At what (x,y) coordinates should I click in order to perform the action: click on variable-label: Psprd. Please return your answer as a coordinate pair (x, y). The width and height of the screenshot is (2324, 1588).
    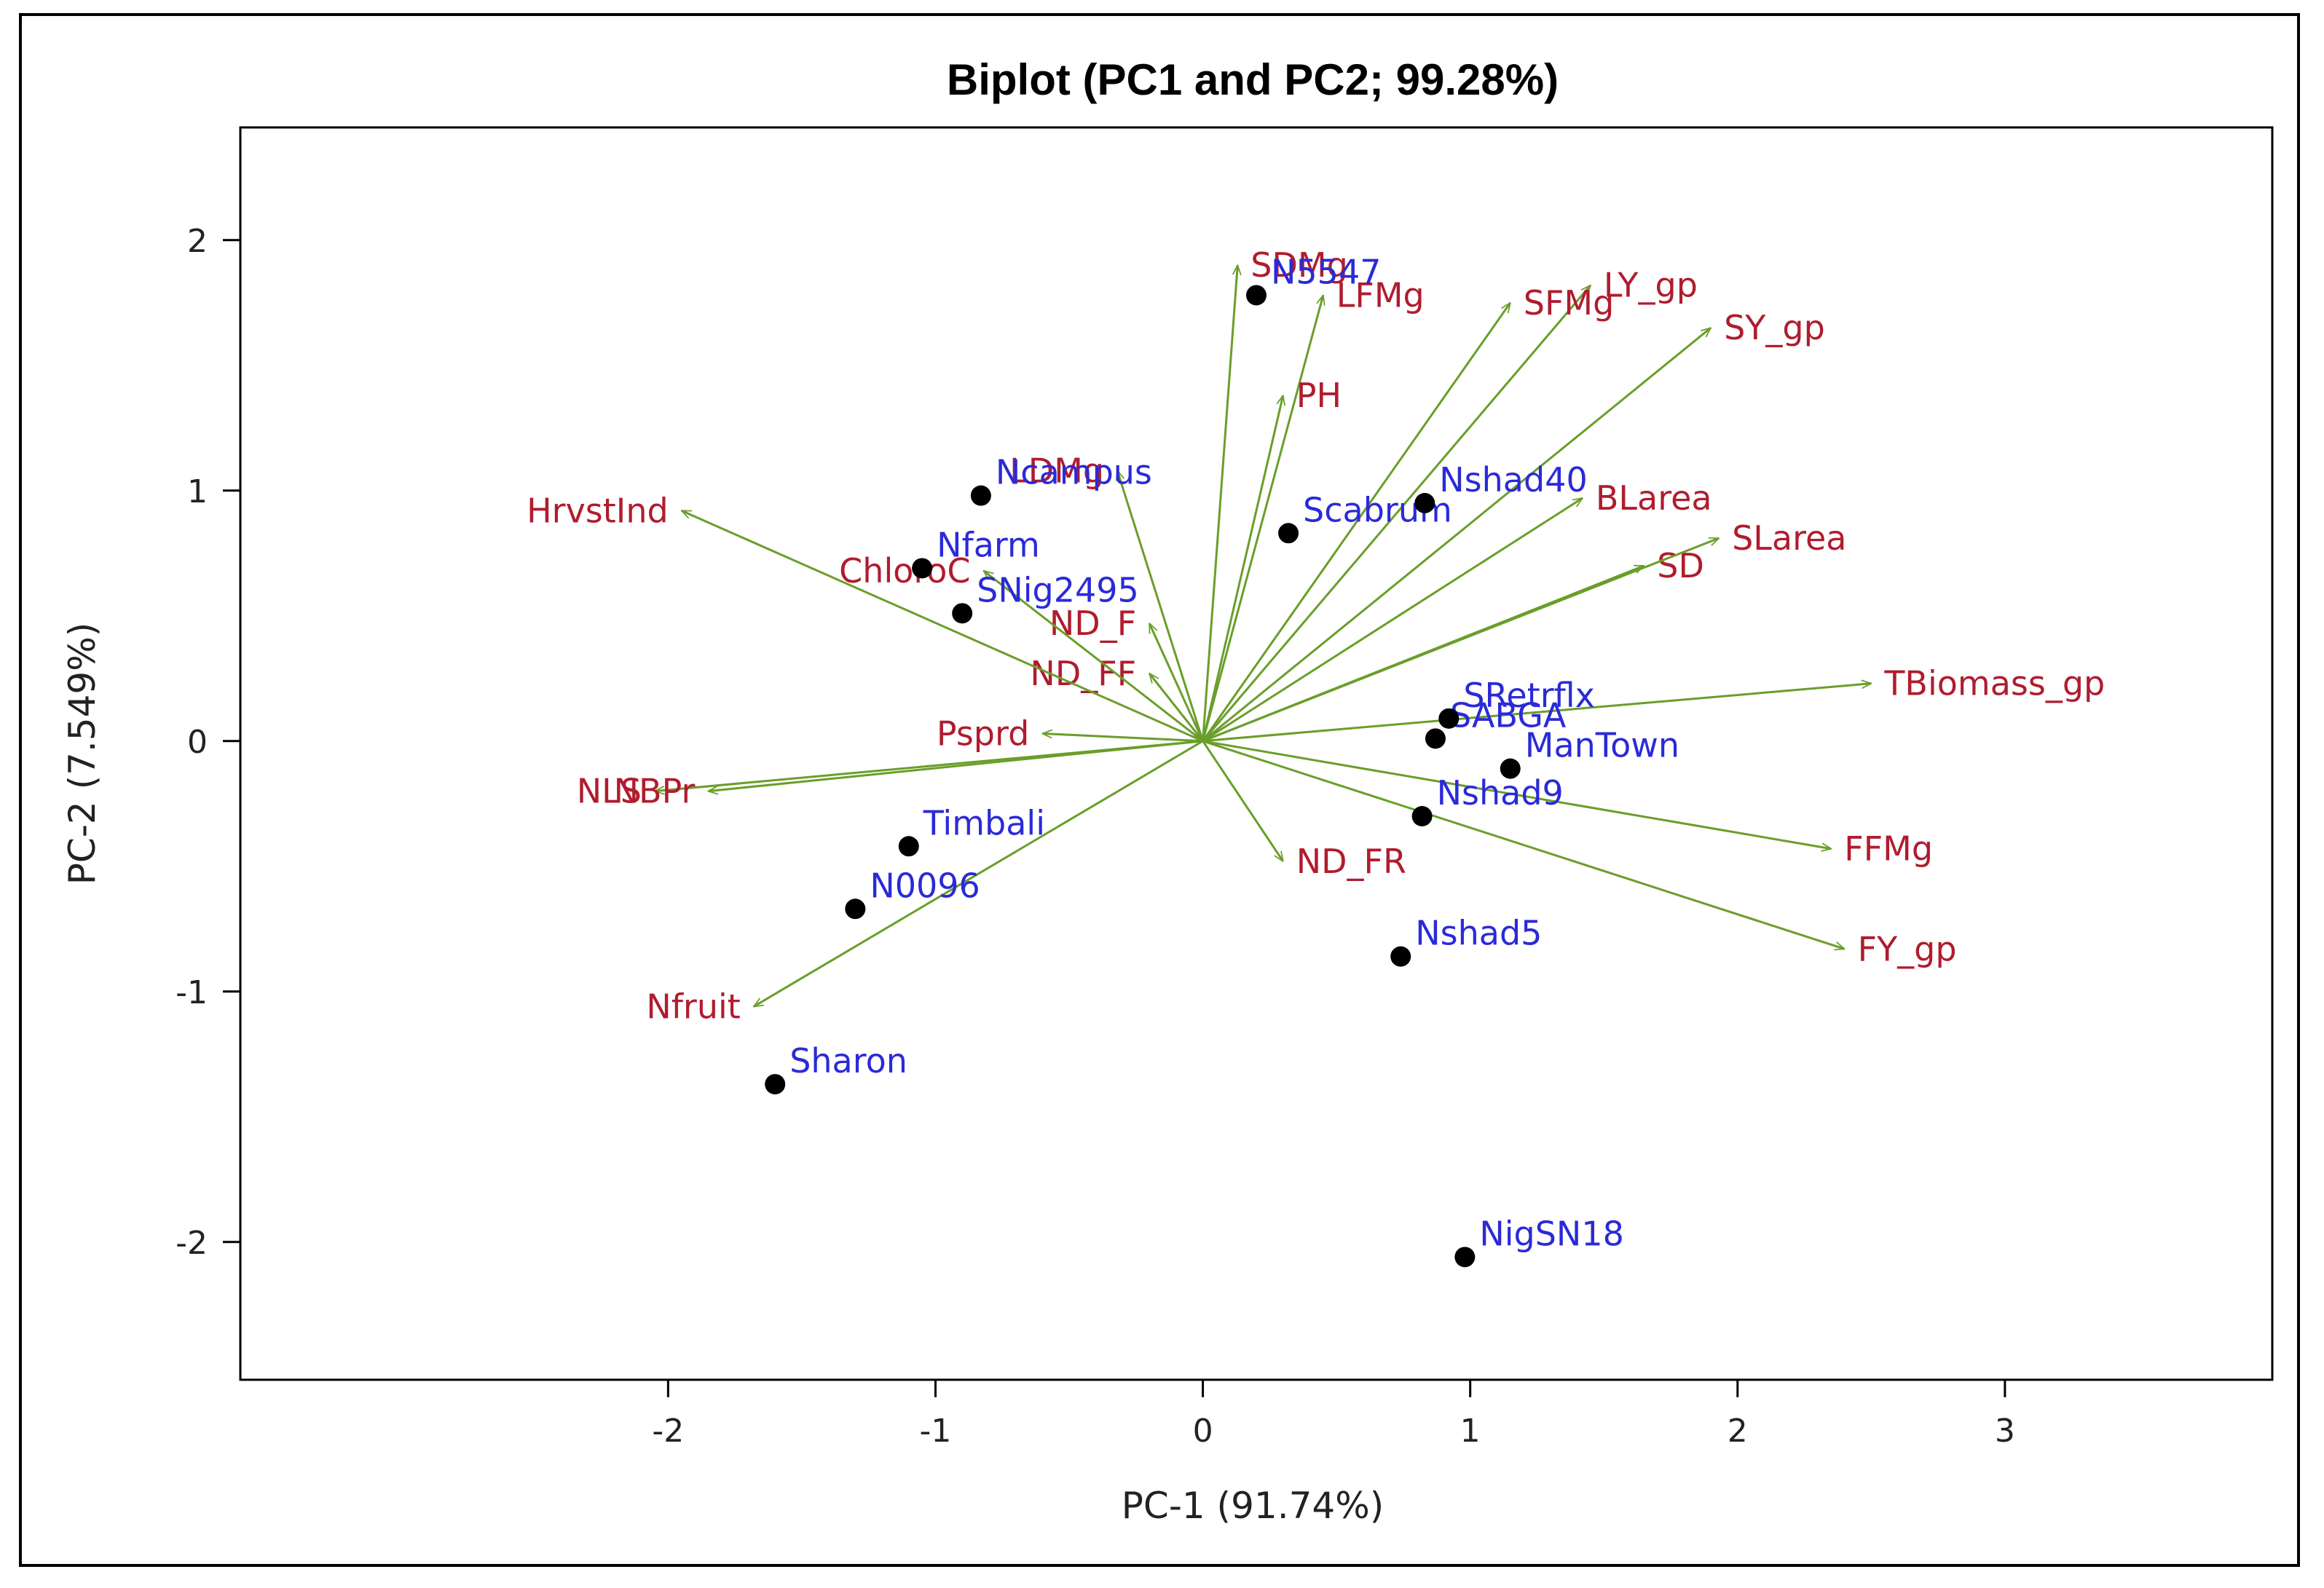
    Looking at the image, I should click on (983, 733).